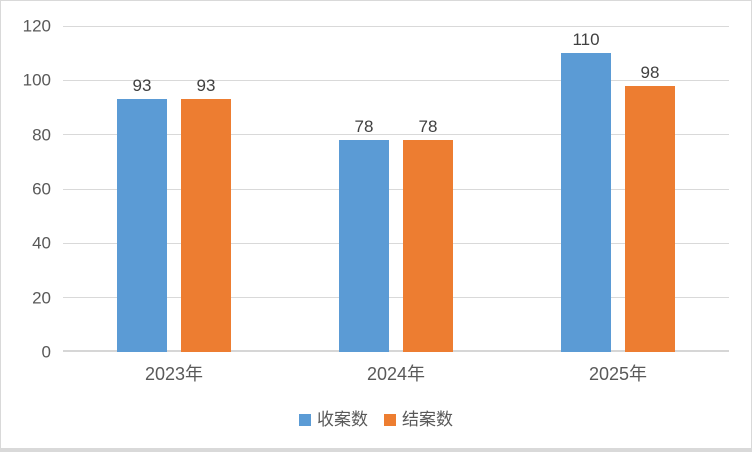 This screenshot has width=752, height=452. What do you see at coordinates (41, 189) in the screenshot?
I see `y-tick-label: 60` at bounding box center [41, 189].